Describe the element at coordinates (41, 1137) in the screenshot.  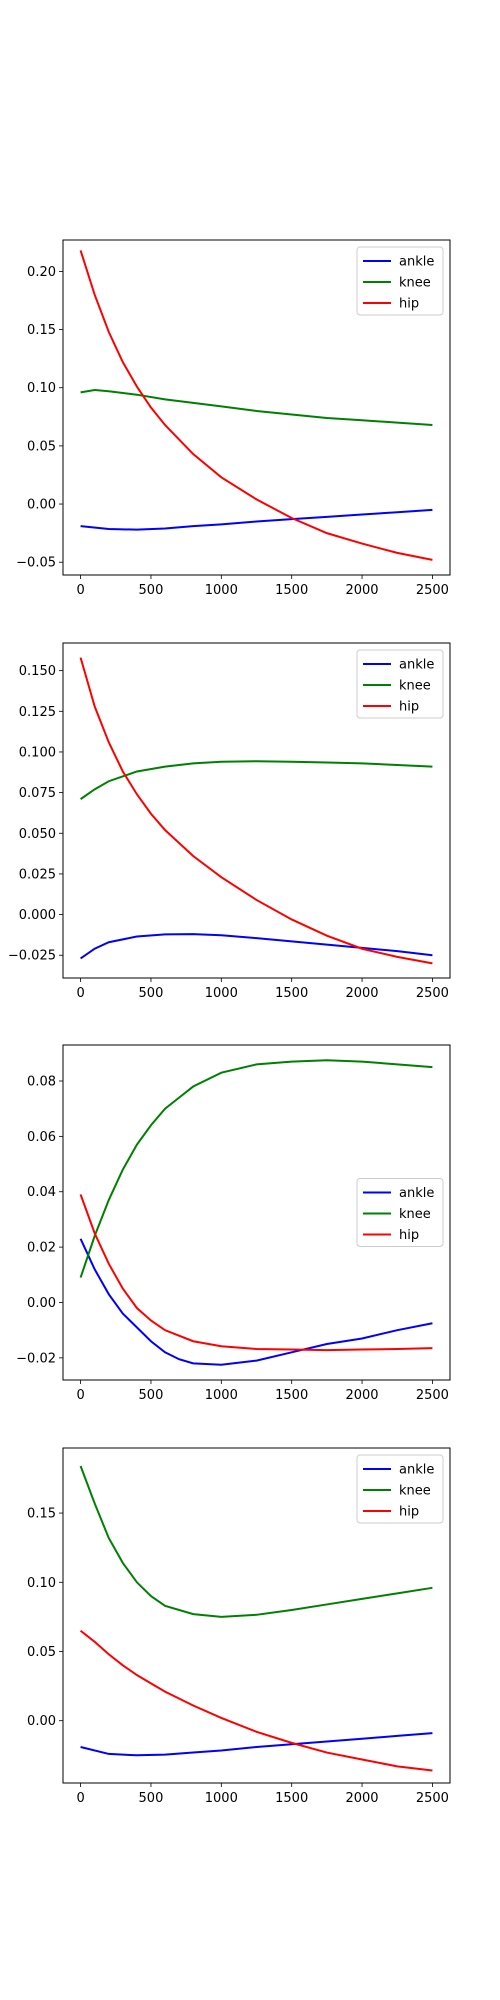
I see `y-tick-label: 0.06` at that location.